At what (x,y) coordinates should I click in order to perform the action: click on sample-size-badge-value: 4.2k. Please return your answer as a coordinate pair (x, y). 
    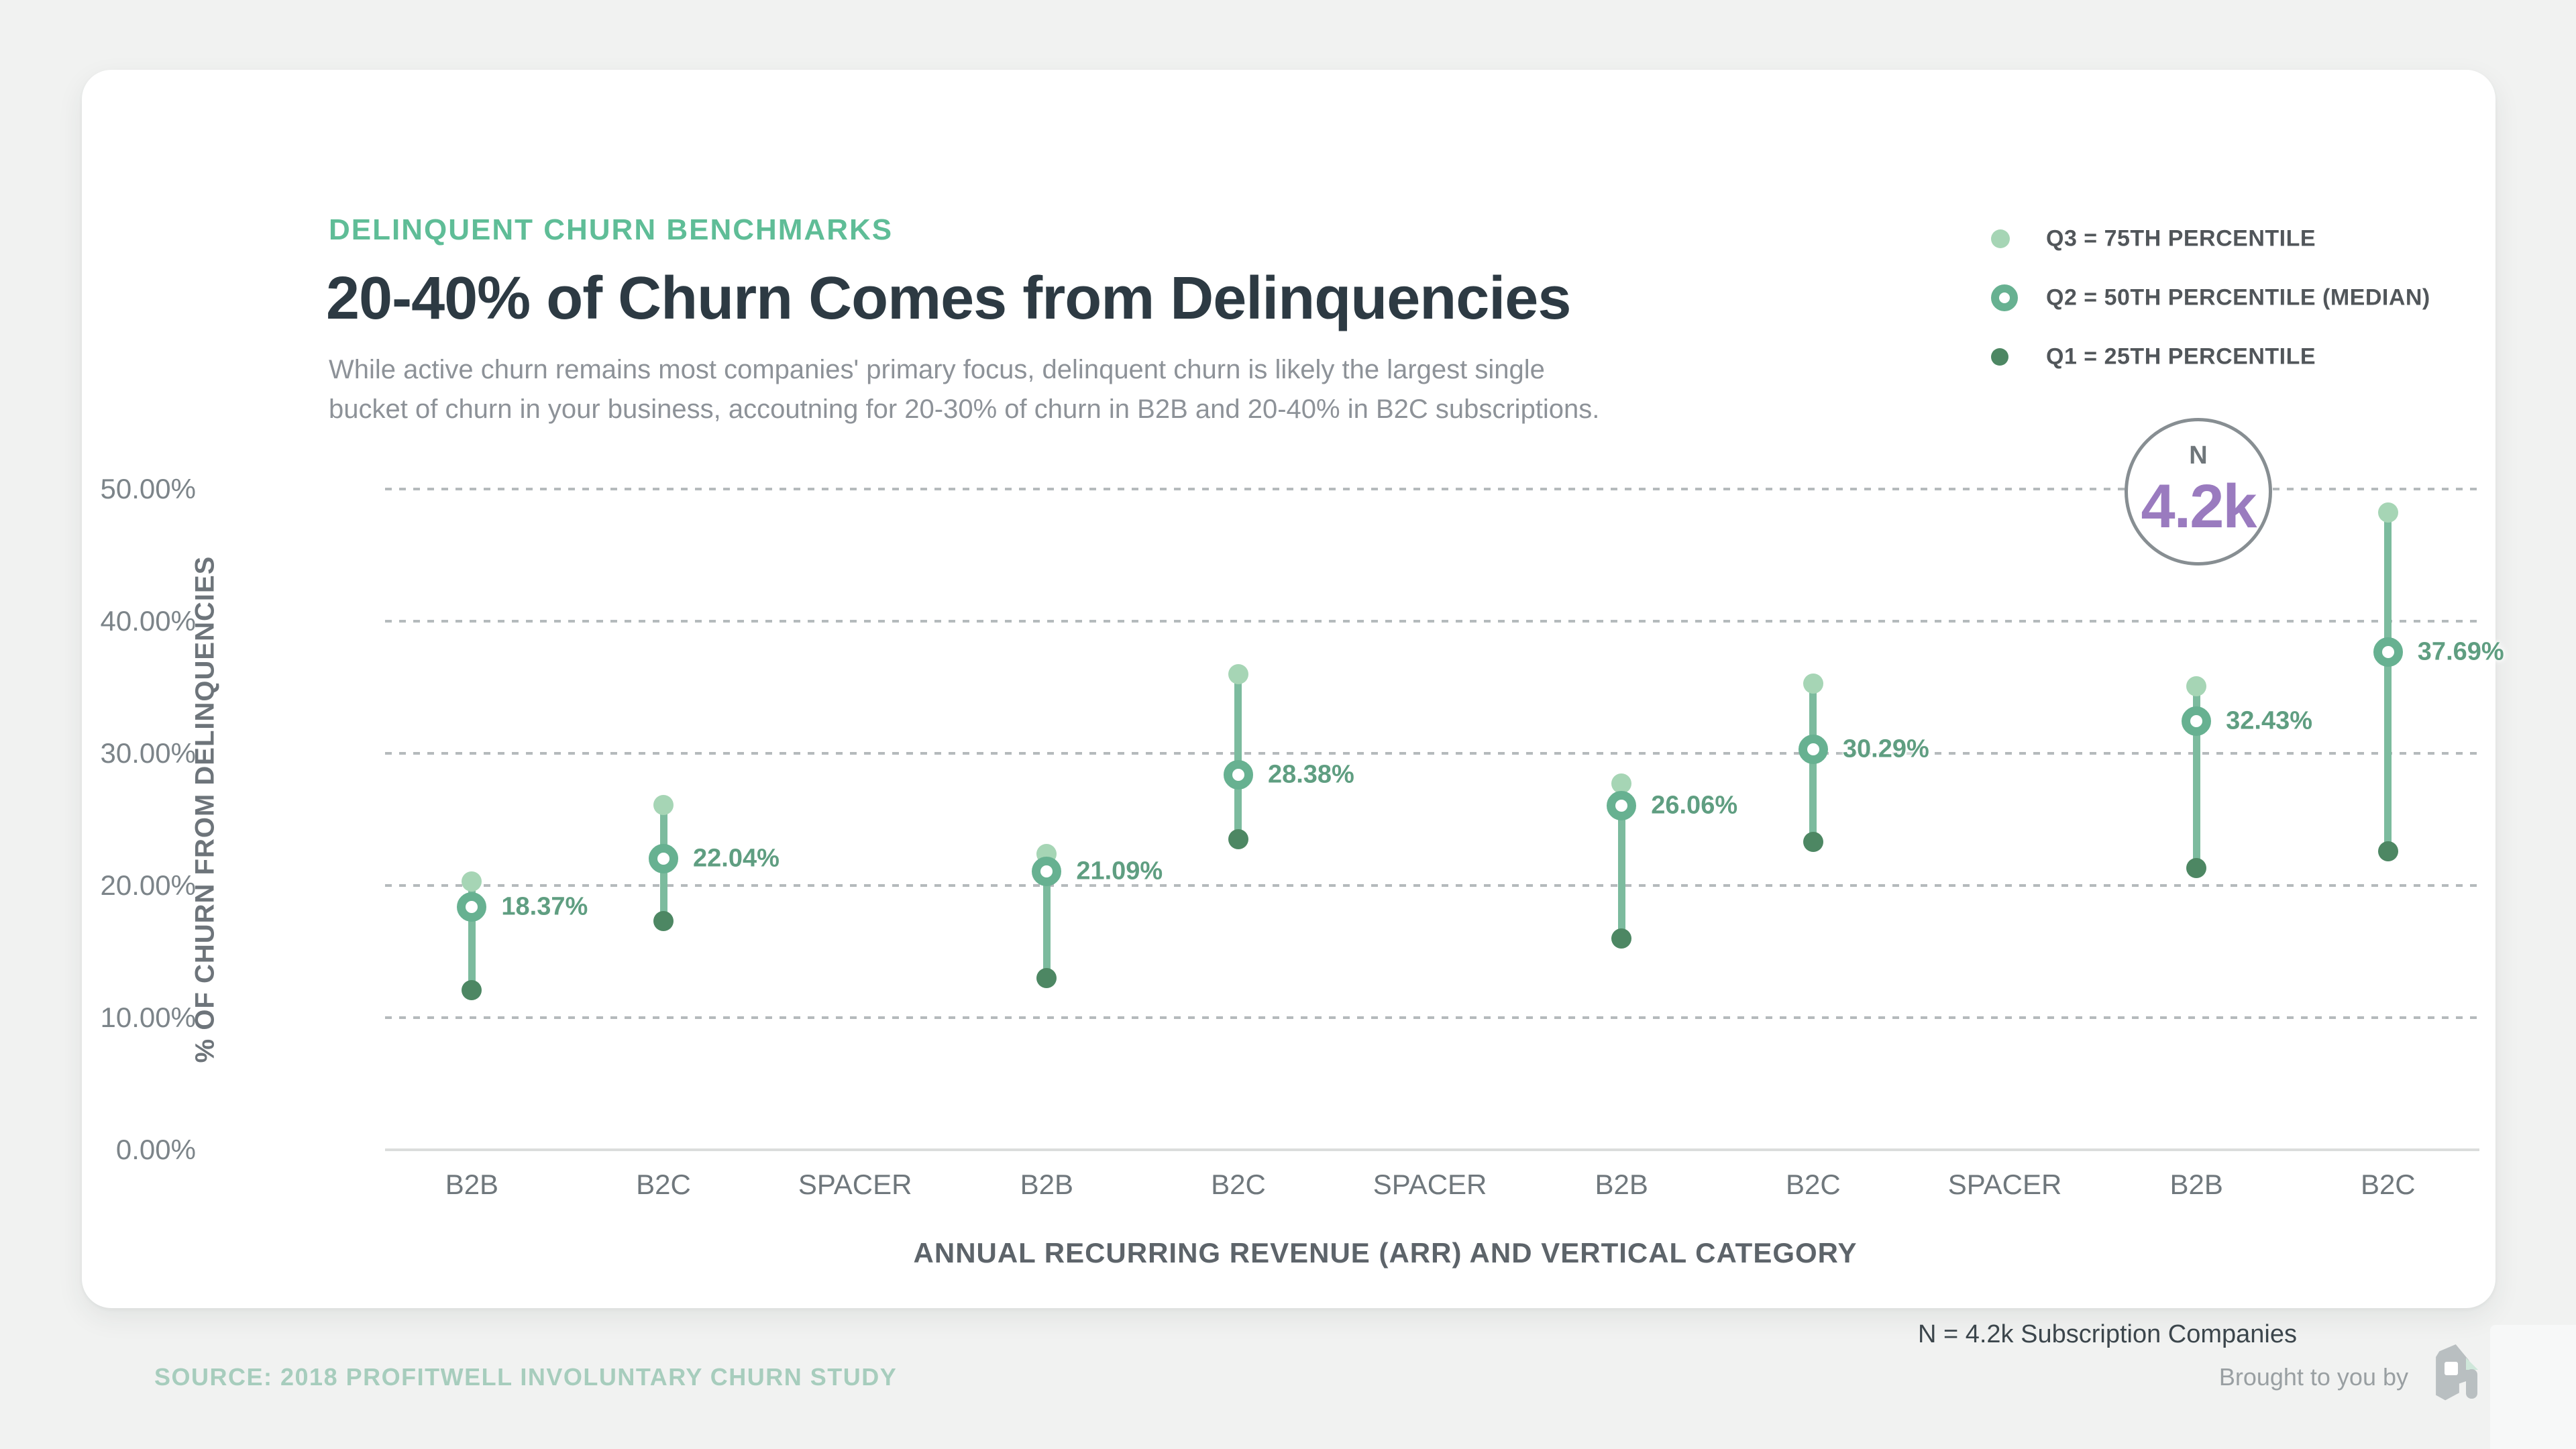
    Looking at the image, I should click on (2199, 506).